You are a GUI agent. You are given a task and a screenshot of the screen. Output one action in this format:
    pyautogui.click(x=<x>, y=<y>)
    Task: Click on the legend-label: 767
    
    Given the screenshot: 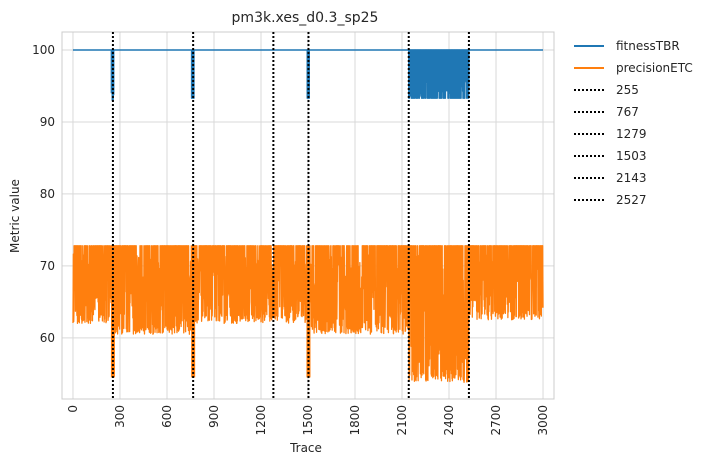 What is the action you would take?
    pyautogui.click(x=627, y=112)
    